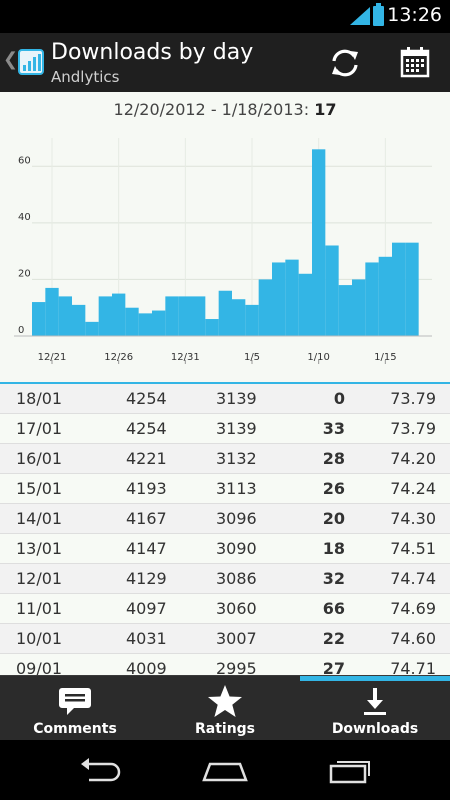 The height and width of the screenshot is (800, 450). I want to click on table-row: 17/01 4254 3139 33 73.79, so click(225, 429).